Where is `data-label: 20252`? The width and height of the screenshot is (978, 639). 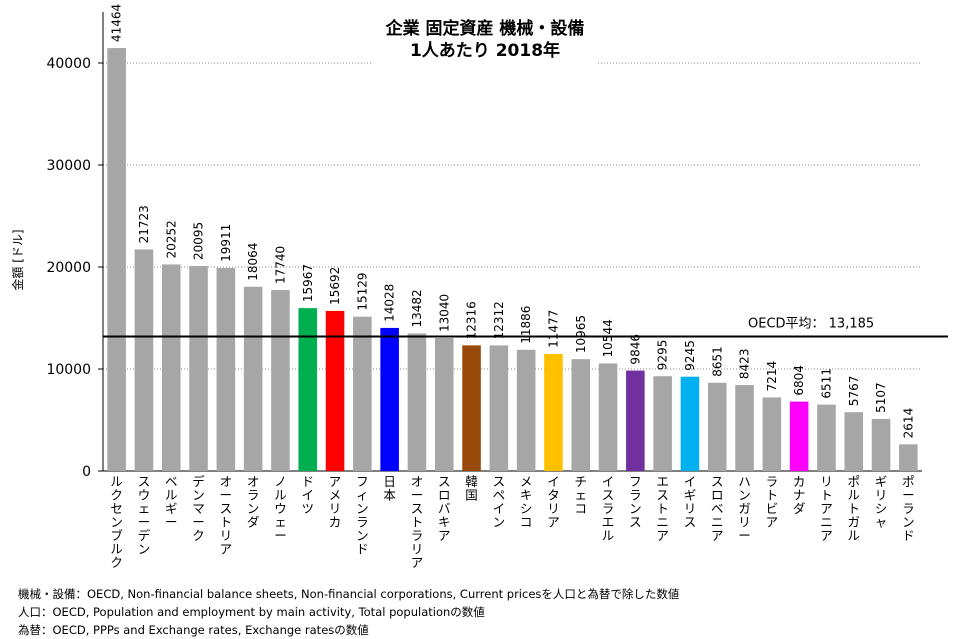 data-label: 20252 is located at coordinates (171, 239).